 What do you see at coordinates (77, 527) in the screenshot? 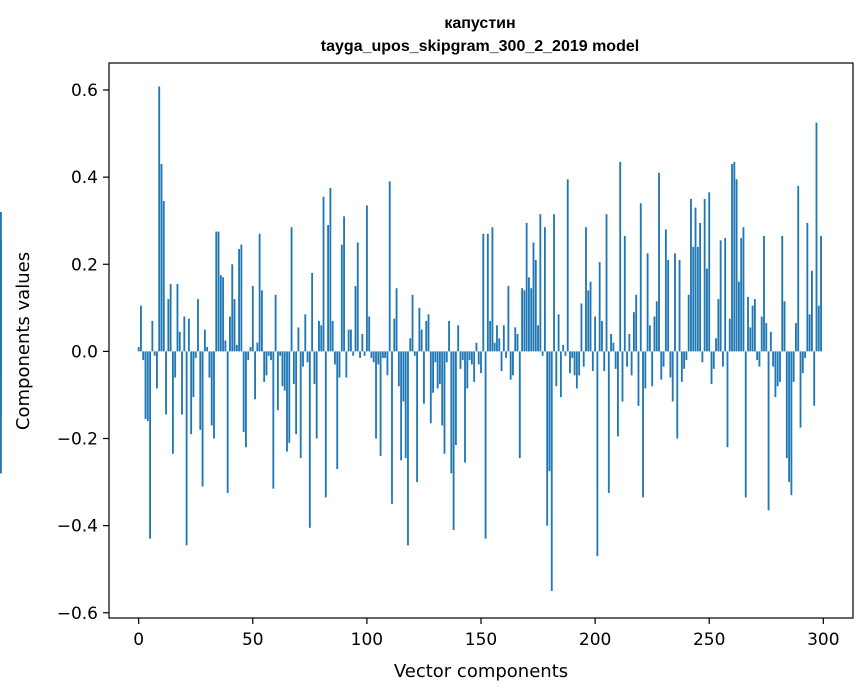
I see `y-tick-label: −0.4` at bounding box center [77, 527].